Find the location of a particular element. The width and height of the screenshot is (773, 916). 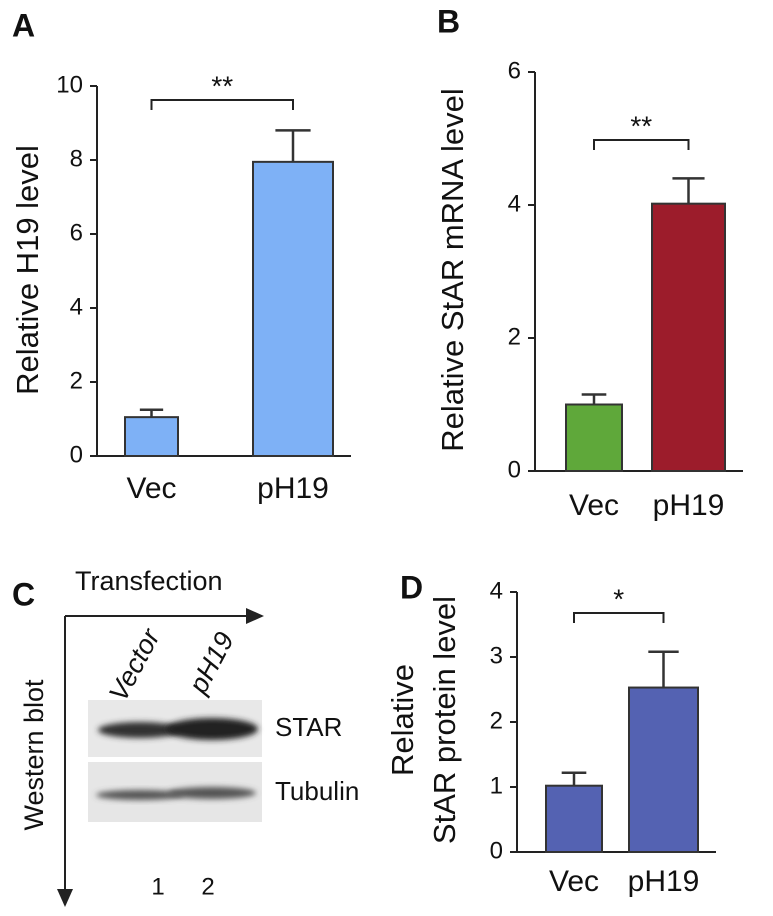

band-label: STAR is located at coordinates (308, 727).